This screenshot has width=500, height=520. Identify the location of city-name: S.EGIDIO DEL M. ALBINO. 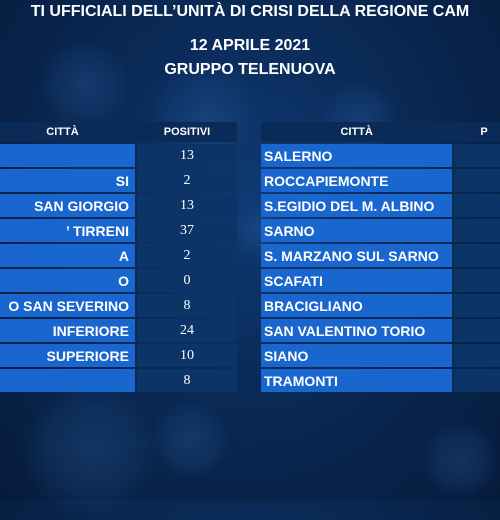
(357, 205).